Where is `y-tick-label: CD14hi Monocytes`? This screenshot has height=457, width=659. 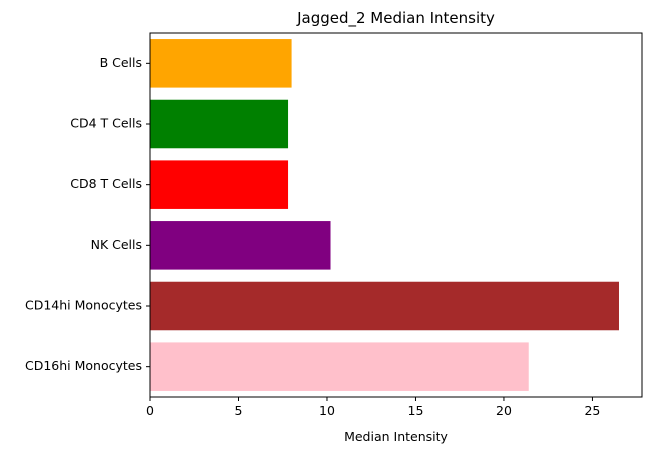
y-tick-label: CD14hi Monocytes is located at coordinates (83, 305).